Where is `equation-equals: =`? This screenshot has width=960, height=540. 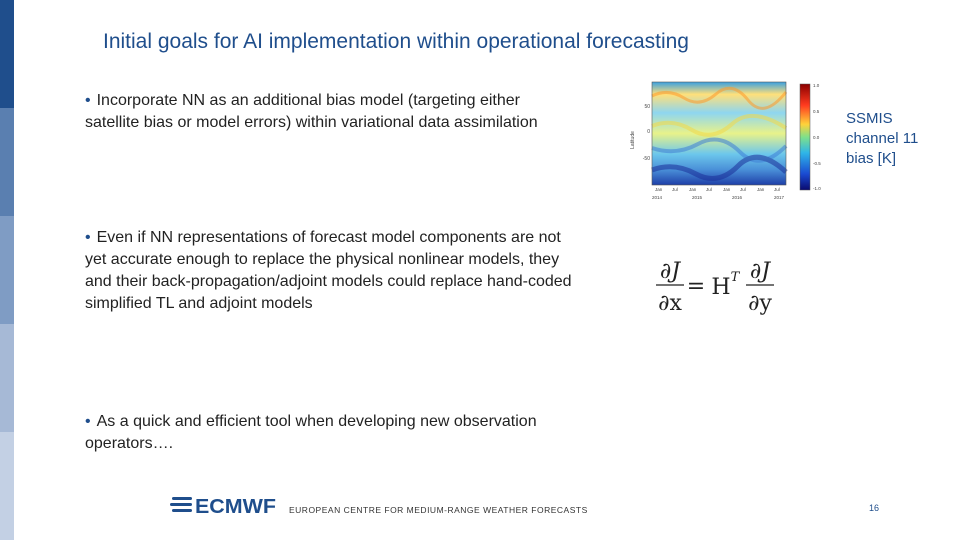
equation-equals: = is located at coordinates (696, 286).